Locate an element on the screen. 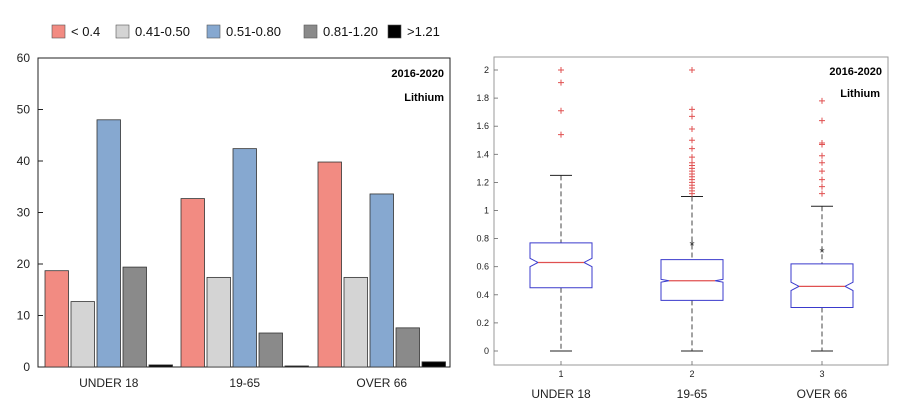 The height and width of the screenshot is (413, 912). x-tick-label: 1 is located at coordinates (560, 374).